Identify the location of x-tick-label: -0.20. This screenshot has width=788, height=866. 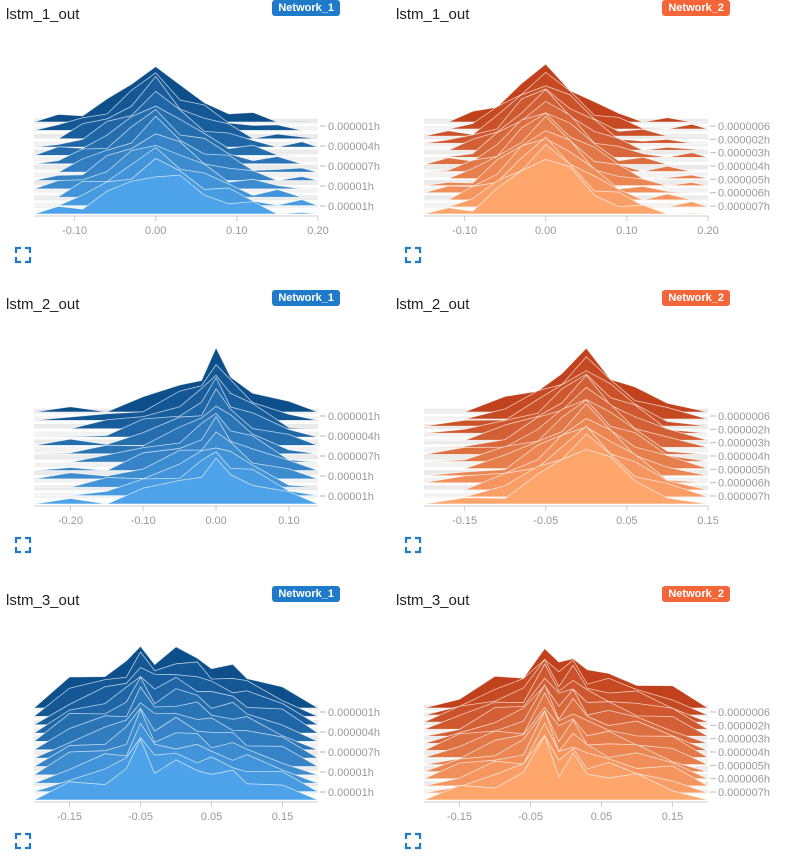
(70, 521).